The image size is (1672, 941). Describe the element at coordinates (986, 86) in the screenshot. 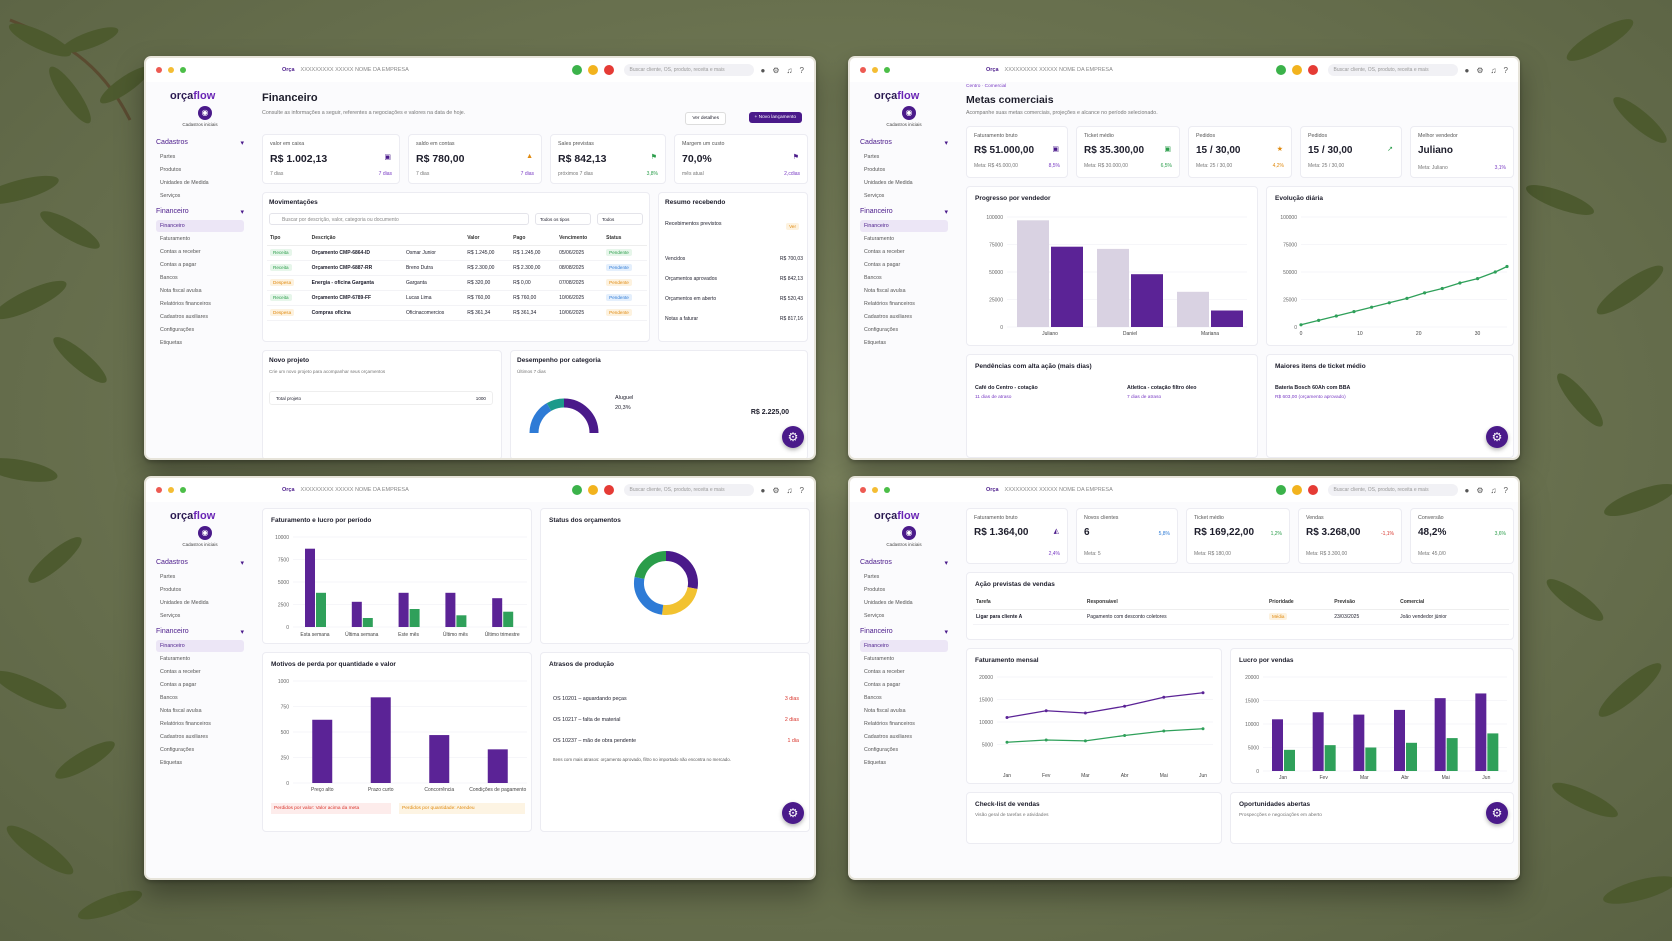

I see `page-breadcrumb: Centro · Comercial` at that location.